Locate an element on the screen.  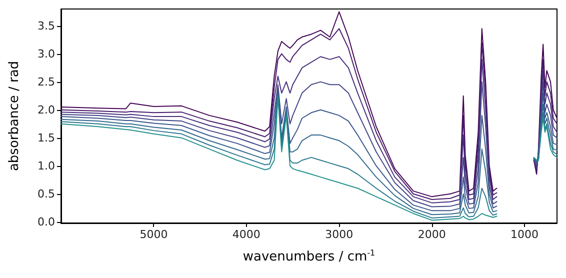
y-tick-label: 3.0 is located at coordinates (46, 53).